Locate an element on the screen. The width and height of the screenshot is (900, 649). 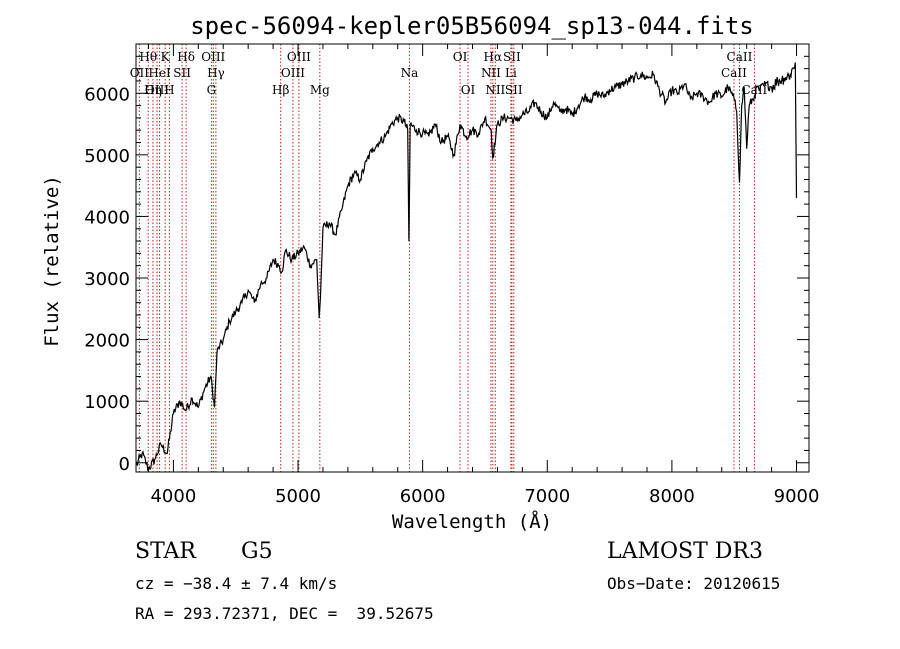
x-tick-label: 7000 is located at coordinates (547, 496).